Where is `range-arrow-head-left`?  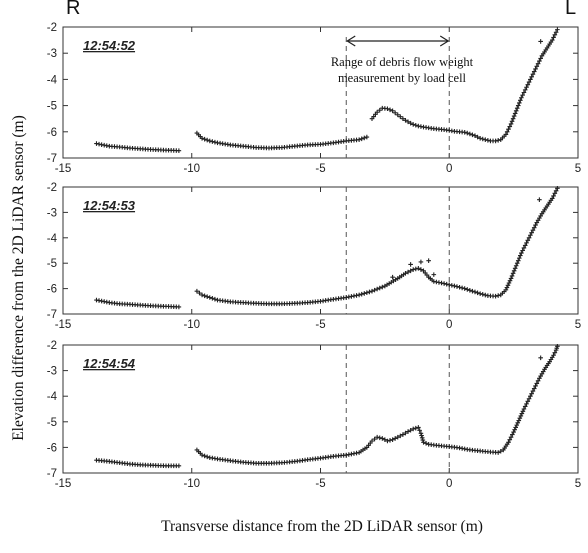
range-arrow-head-left is located at coordinates (351, 41).